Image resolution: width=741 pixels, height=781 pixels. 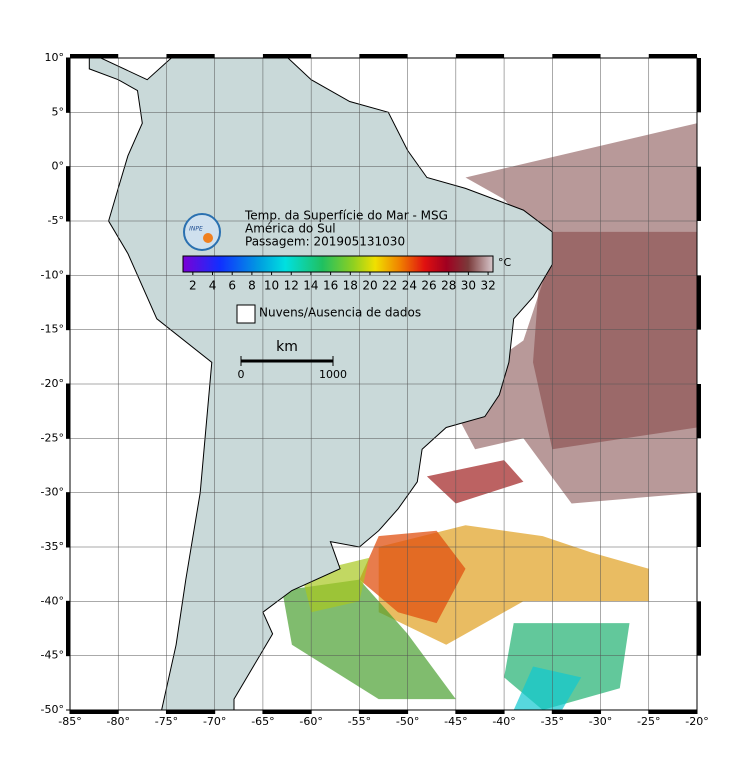 I want to click on colorbar-label: 4, so click(x=213, y=286).